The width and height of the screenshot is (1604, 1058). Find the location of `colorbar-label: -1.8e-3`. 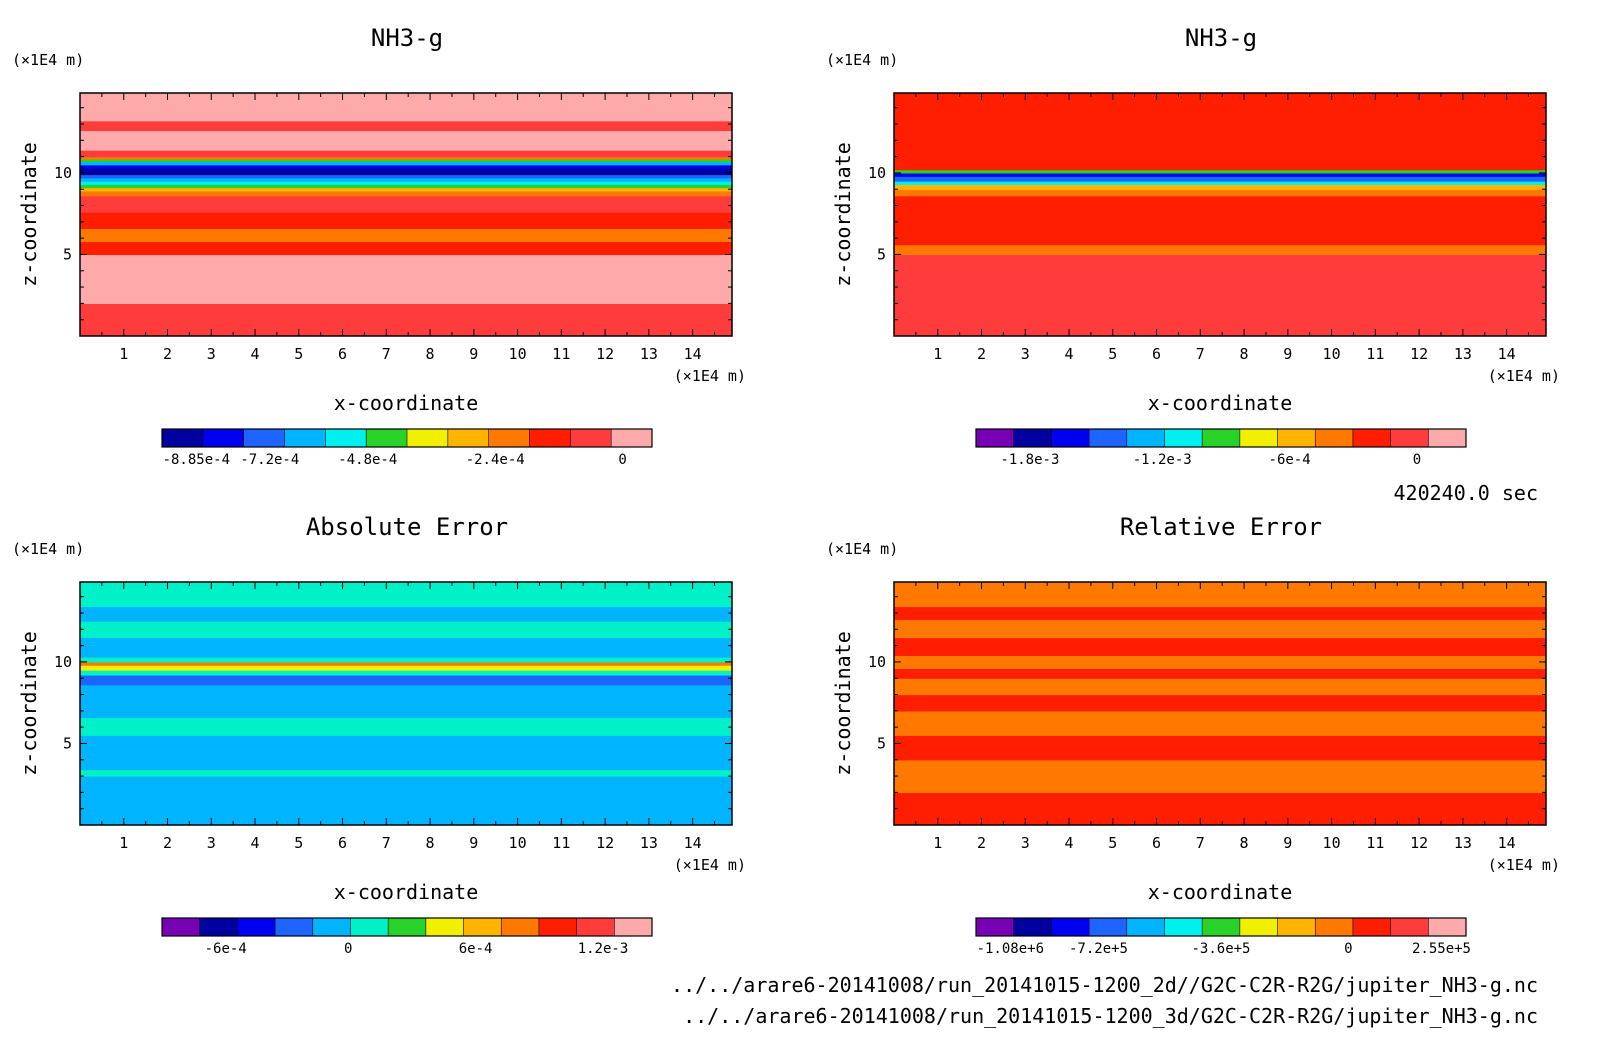

colorbar-label: -1.8e-3 is located at coordinates (1029, 460).